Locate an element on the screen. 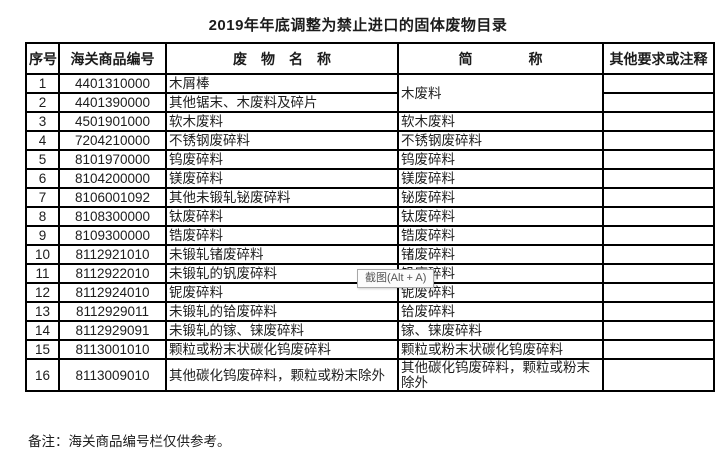  cell-abbreviation: 钨废碎料 is located at coordinates (500, 159).